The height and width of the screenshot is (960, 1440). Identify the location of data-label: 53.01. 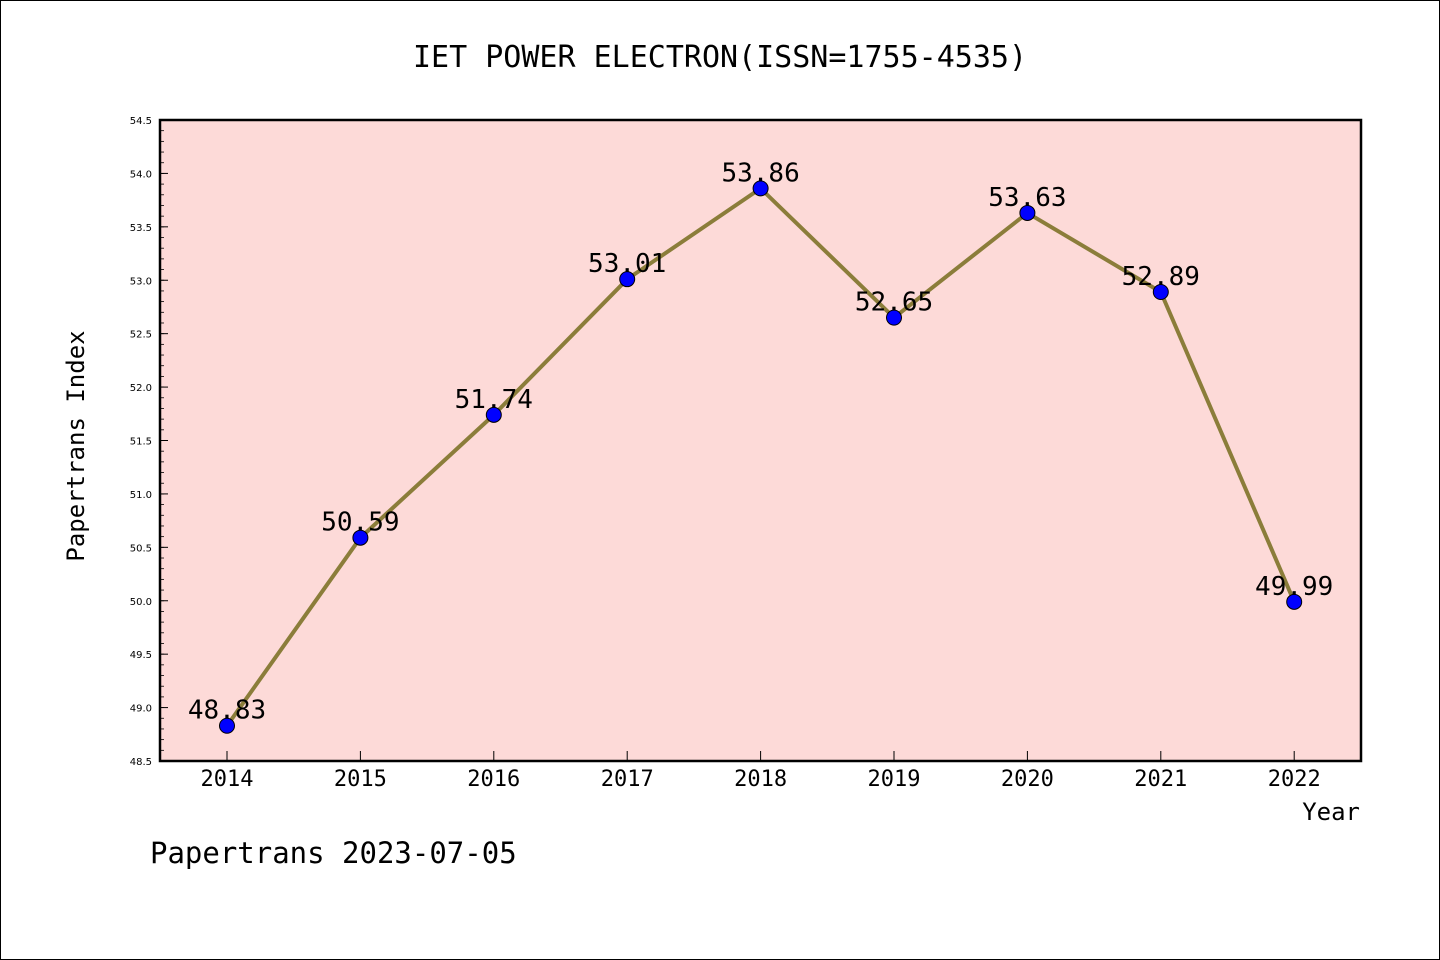
(627, 264).